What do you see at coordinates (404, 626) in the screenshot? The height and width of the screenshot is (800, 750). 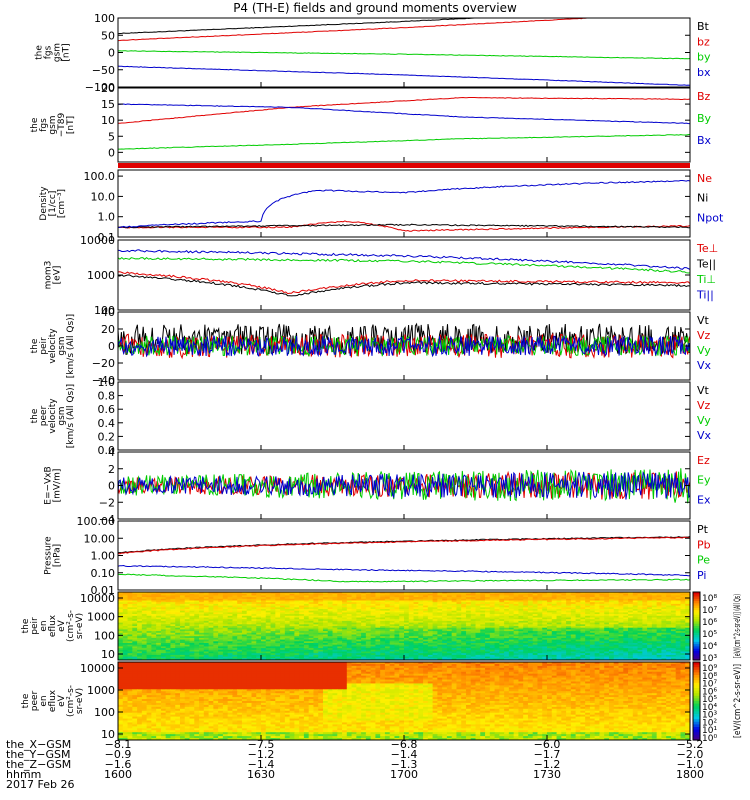 I see `panel-9-plot` at bounding box center [404, 626].